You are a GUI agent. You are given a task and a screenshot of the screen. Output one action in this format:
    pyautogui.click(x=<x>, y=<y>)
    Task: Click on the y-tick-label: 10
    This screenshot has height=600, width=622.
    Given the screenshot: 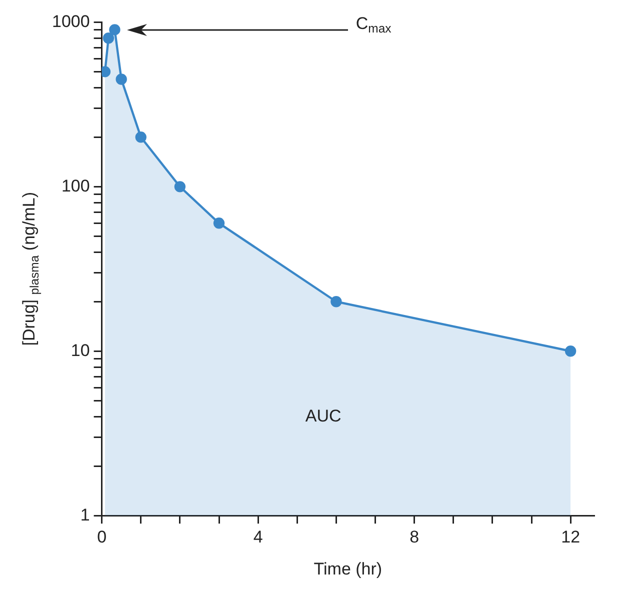 What is the action you would take?
    pyautogui.click(x=80, y=350)
    